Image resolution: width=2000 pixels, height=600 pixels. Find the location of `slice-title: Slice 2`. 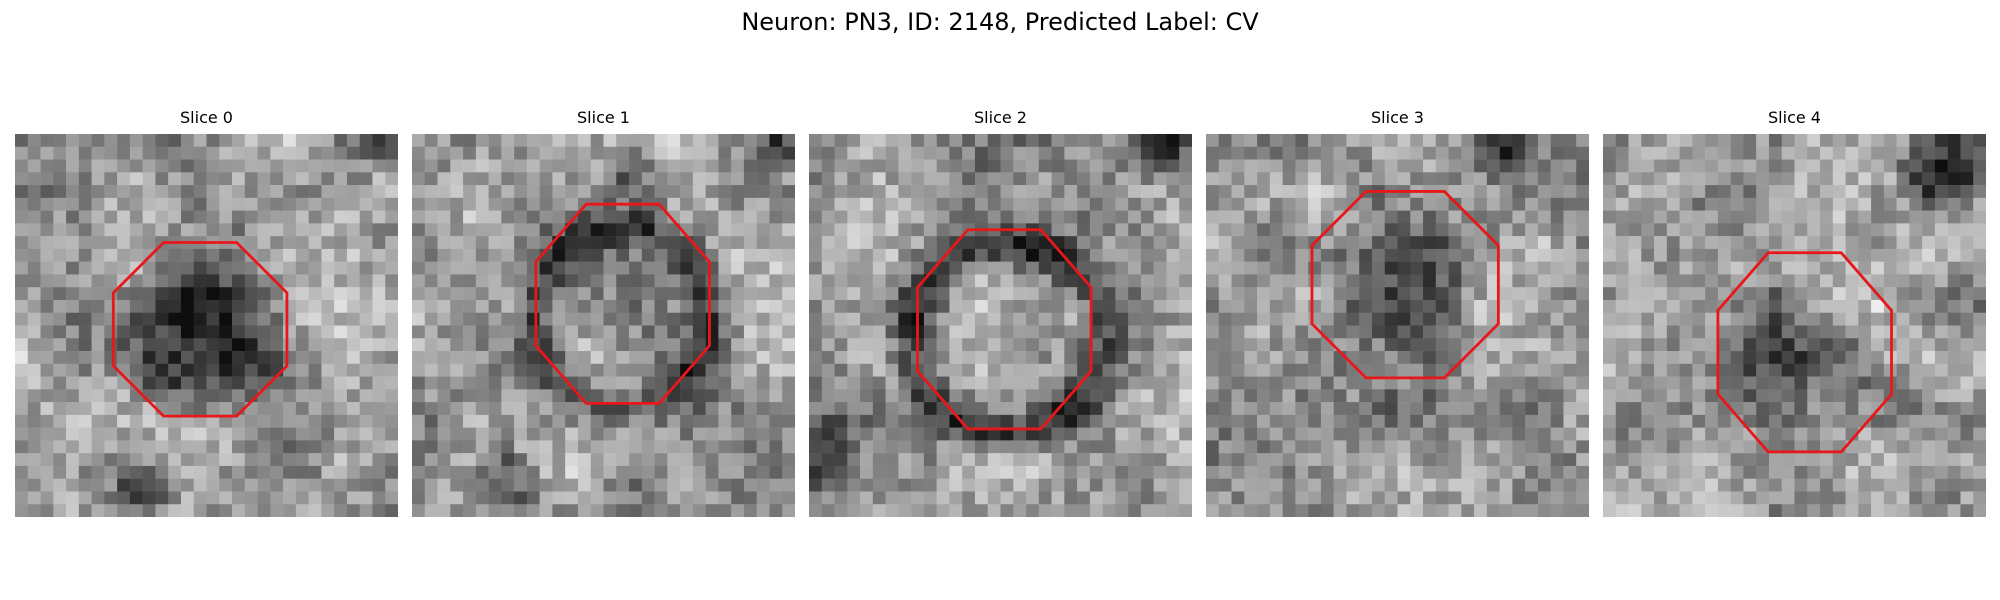

slice-title: Slice 2 is located at coordinates (1000, 117).